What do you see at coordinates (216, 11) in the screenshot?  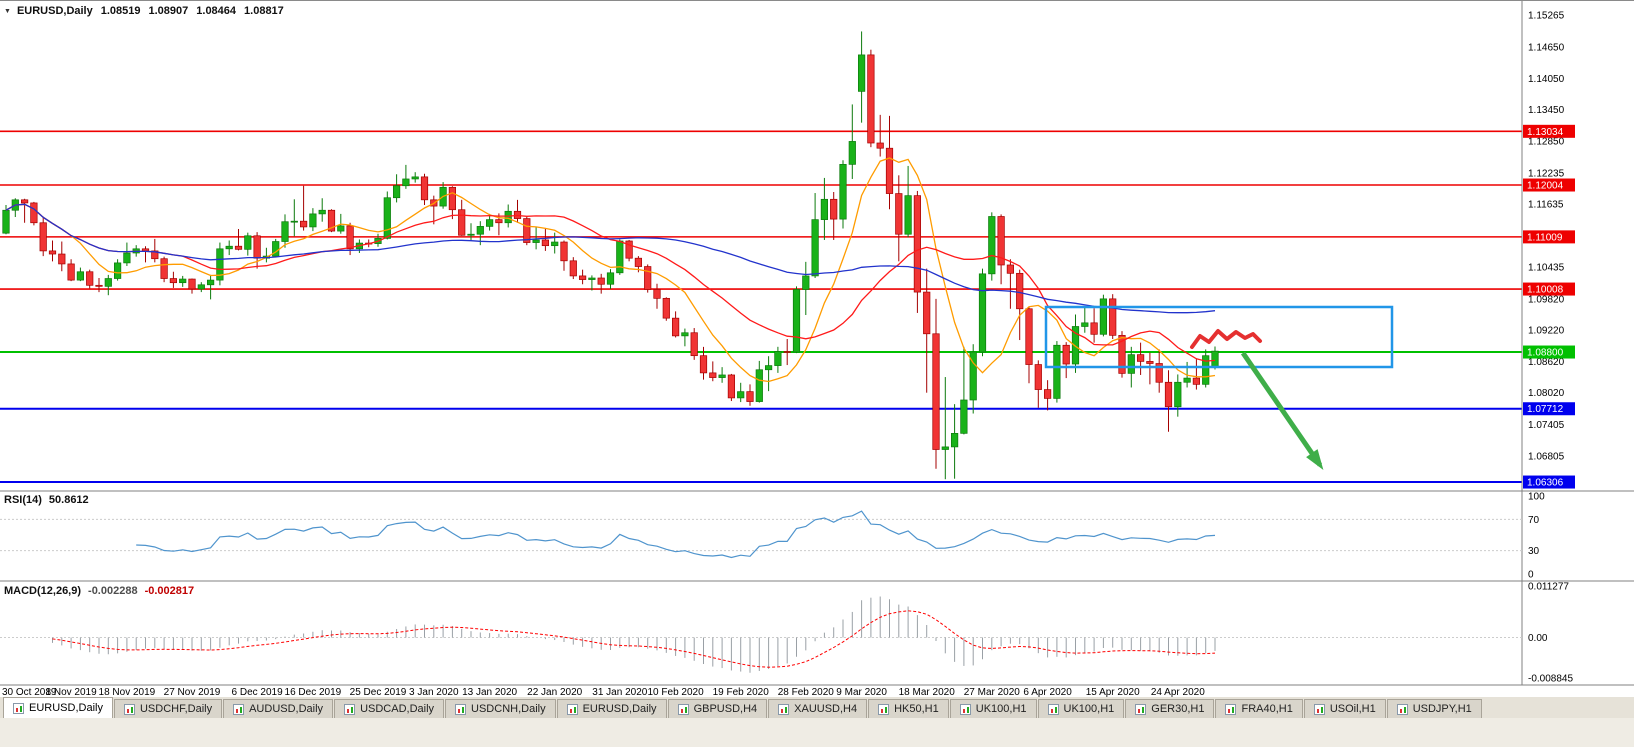 I see `ohlc-low: 1.08464` at bounding box center [216, 11].